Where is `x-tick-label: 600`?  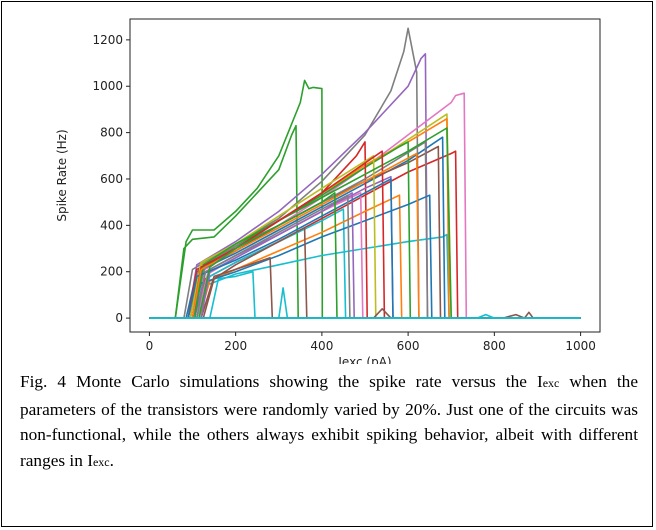
x-tick-label: 600 is located at coordinates (408, 346).